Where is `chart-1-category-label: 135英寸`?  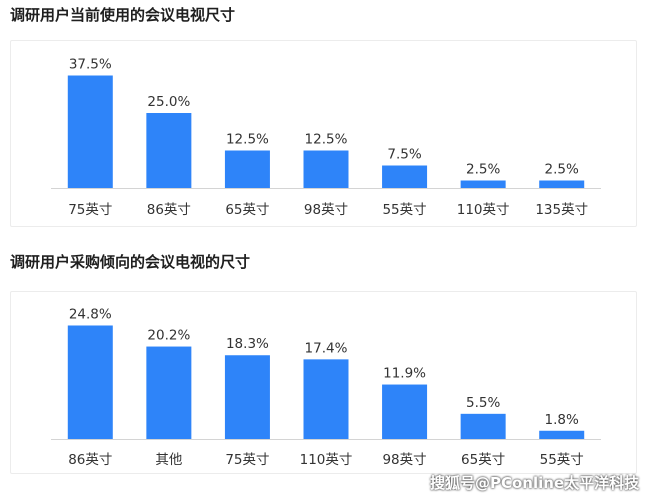 chart-1-category-label: 135英寸 is located at coordinates (561, 209).